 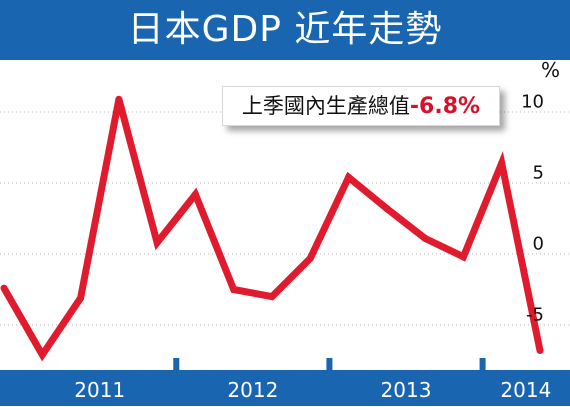 I want to click on y-tick-label: -5, so click(x=535, y=315).